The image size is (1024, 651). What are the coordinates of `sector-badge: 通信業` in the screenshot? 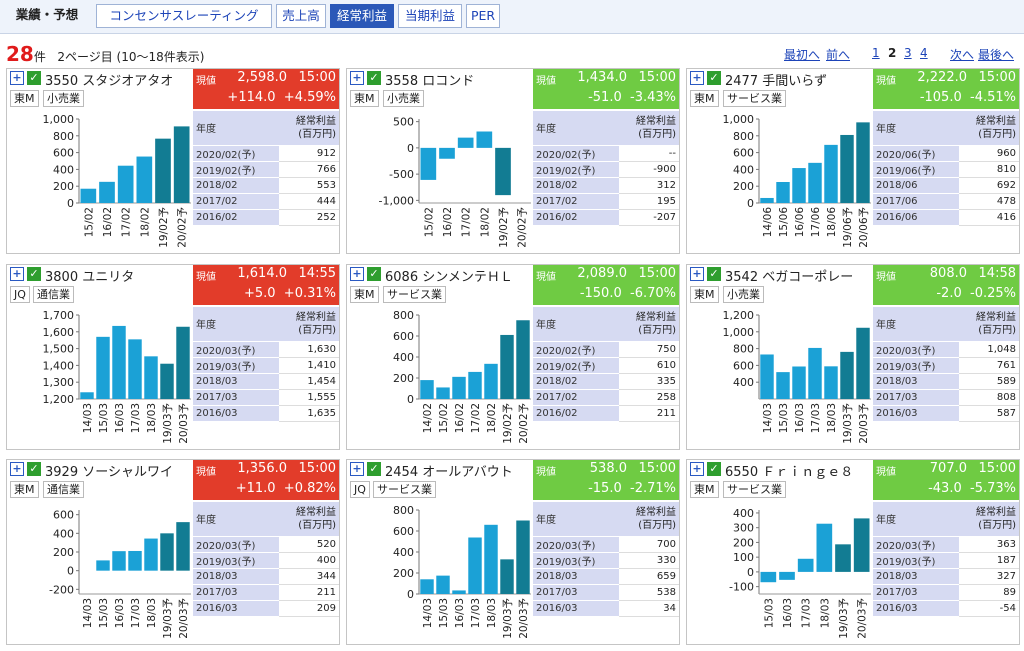 It's located at (63, 489).